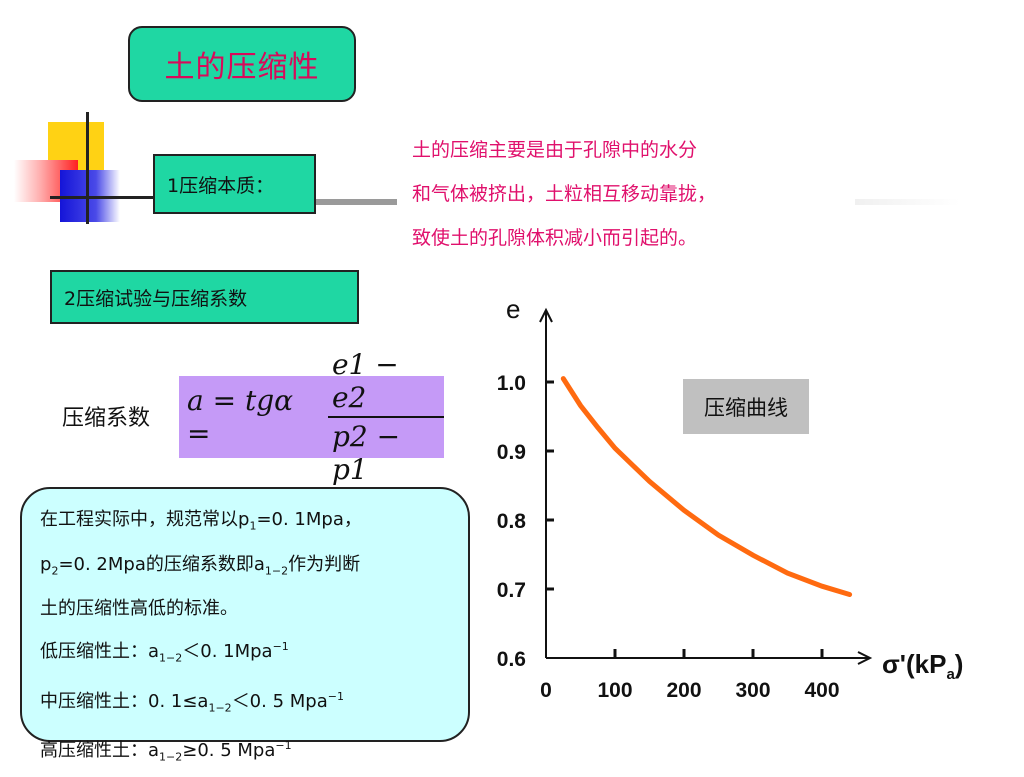  I want to click on y-tick-label: 0.7, so click(511, 590).